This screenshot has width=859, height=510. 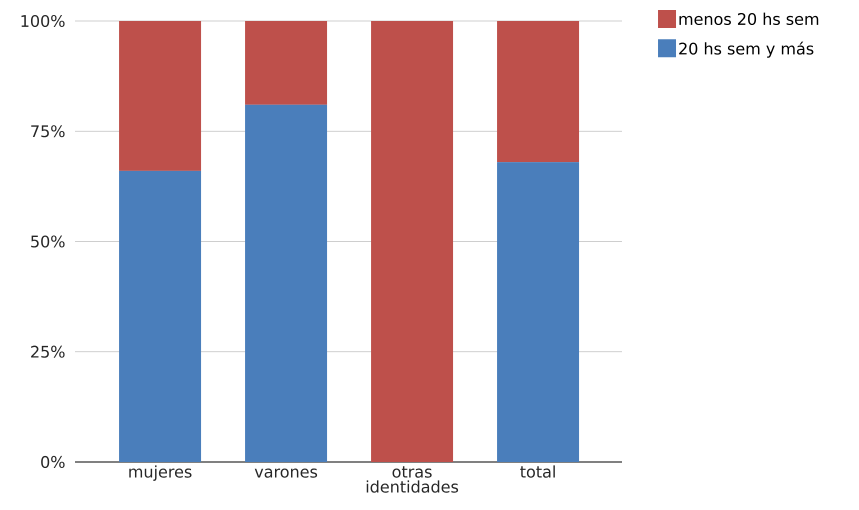 I want to click on x-tick-label: total, so click(x=537, y=471).